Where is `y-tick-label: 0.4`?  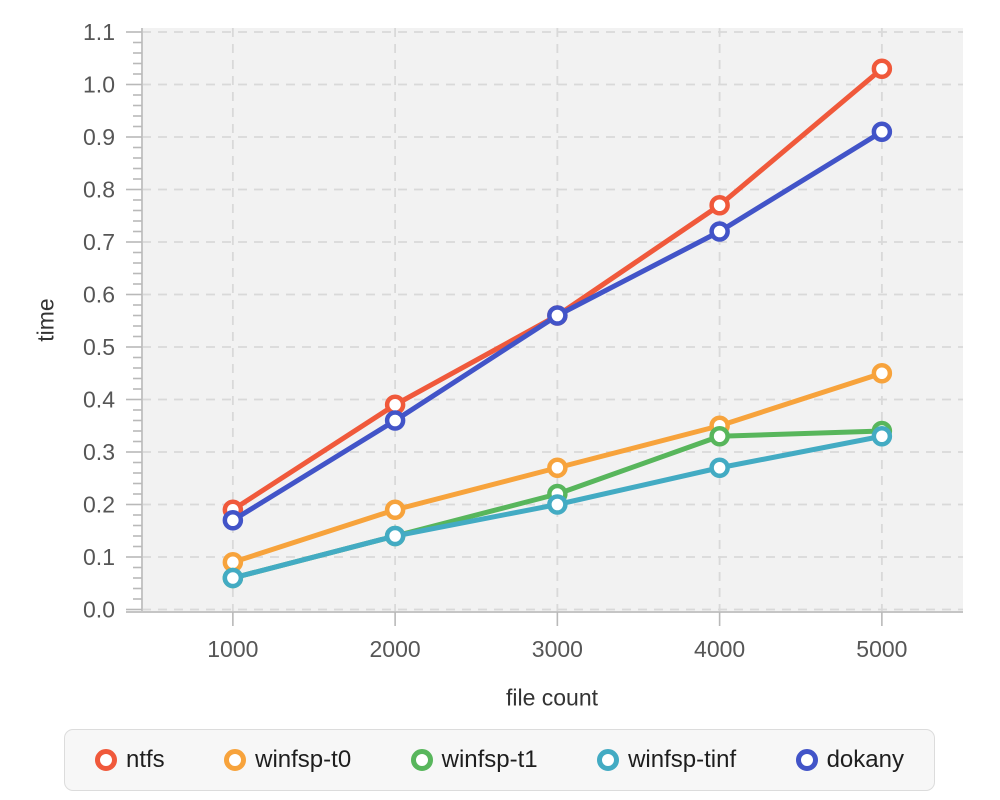 y-tick-label: 0.4 is located at coordinates (99, 400).